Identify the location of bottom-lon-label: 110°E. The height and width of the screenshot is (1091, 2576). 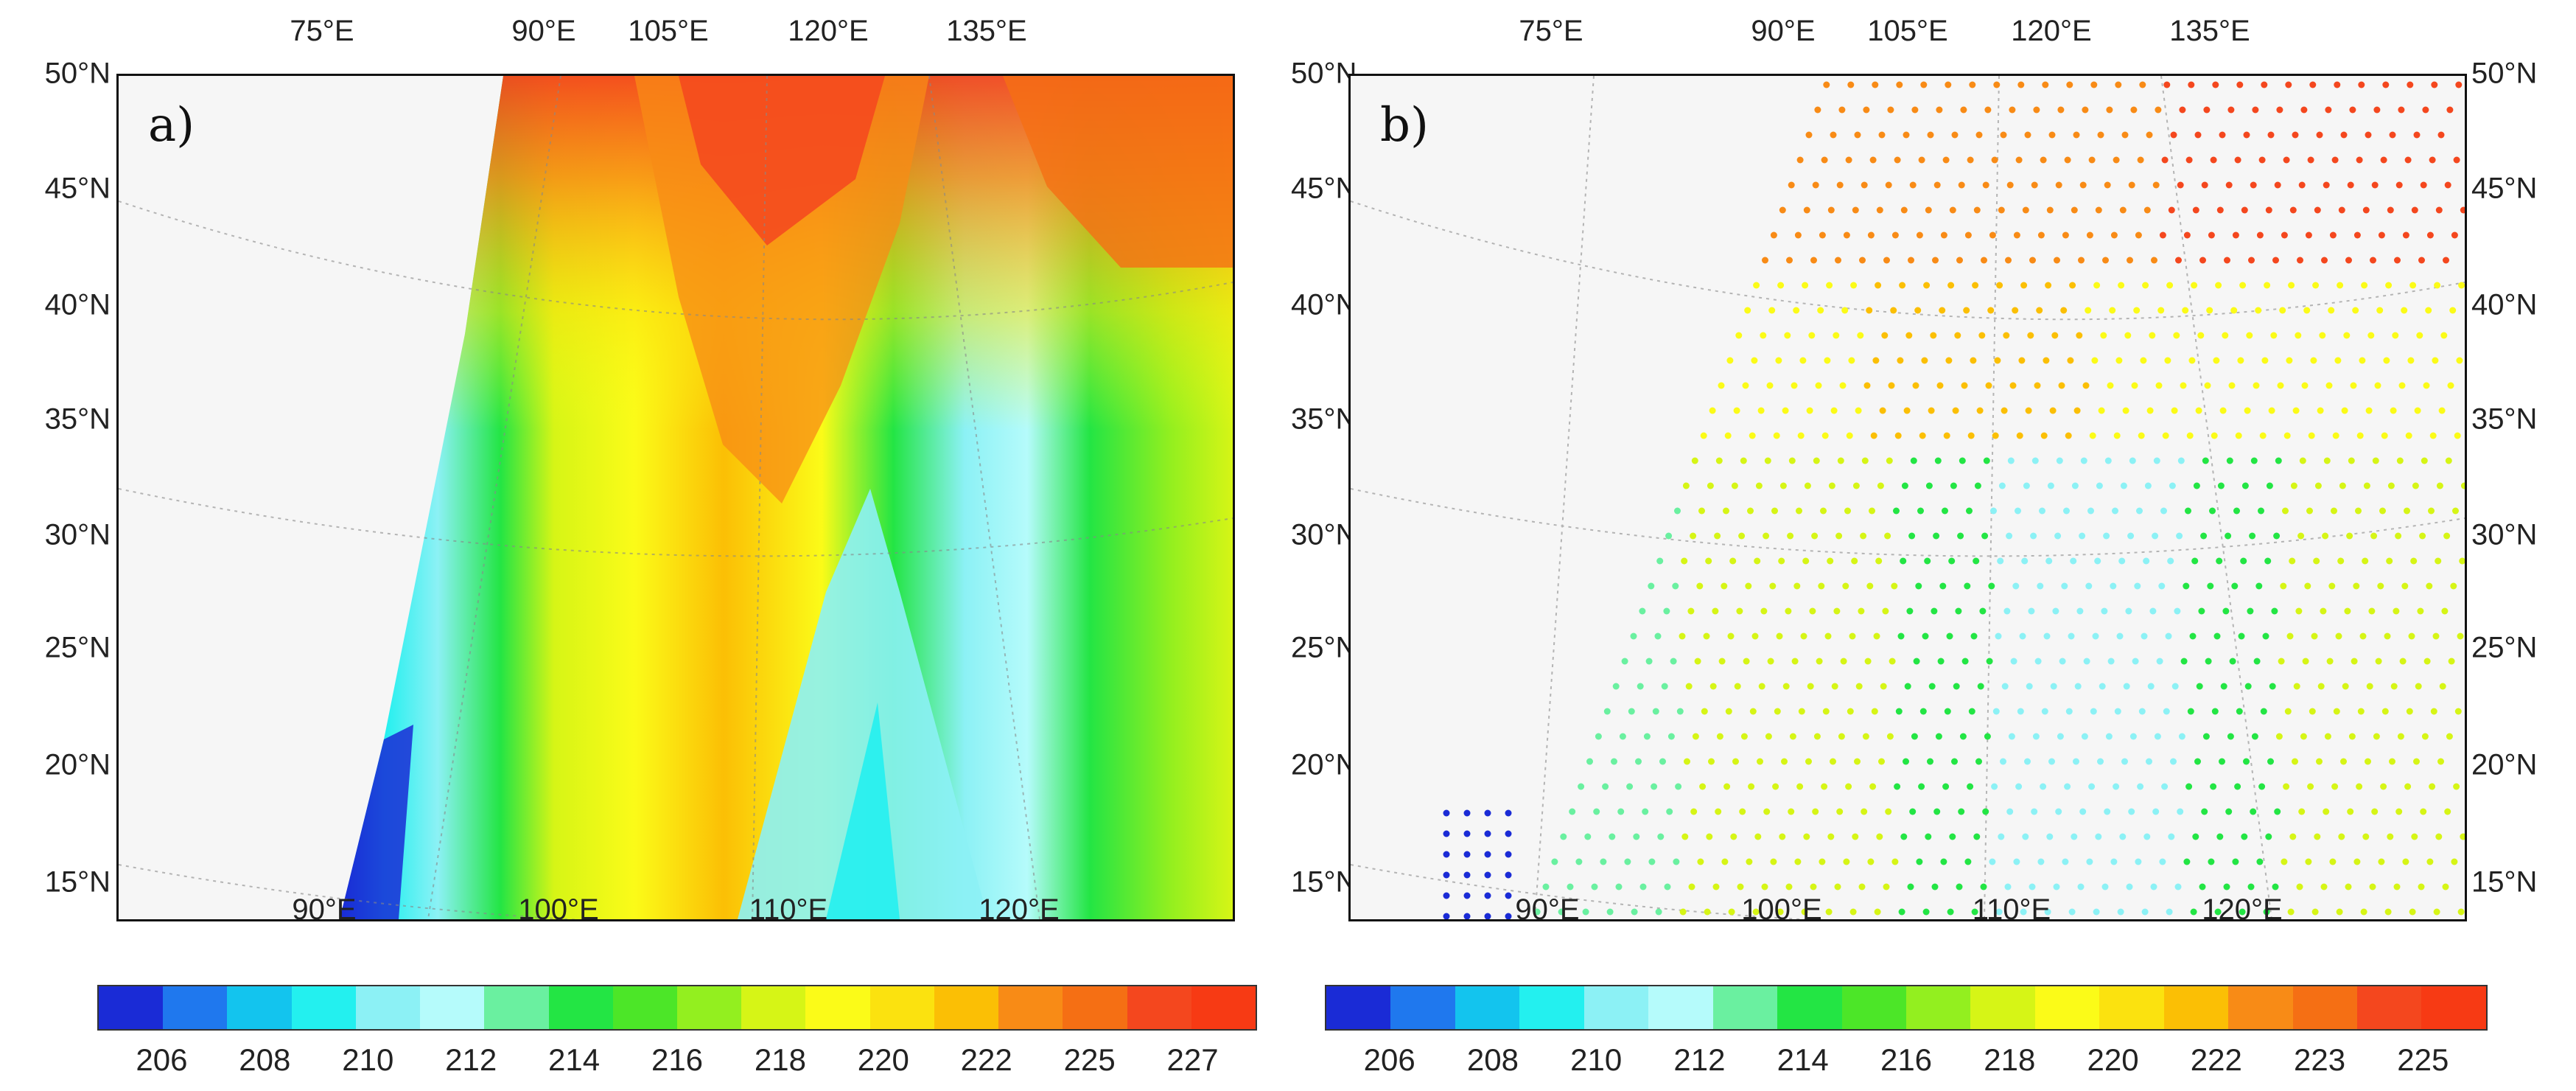
(2011, 909).